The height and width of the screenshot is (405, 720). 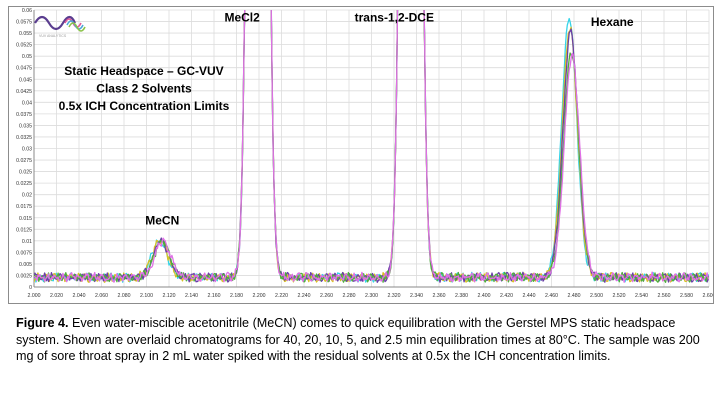 What do you see at coordinates (34, 296) in the screenshot?
I see `x-tick-label: 2.000` at bounding box center [34, 296].